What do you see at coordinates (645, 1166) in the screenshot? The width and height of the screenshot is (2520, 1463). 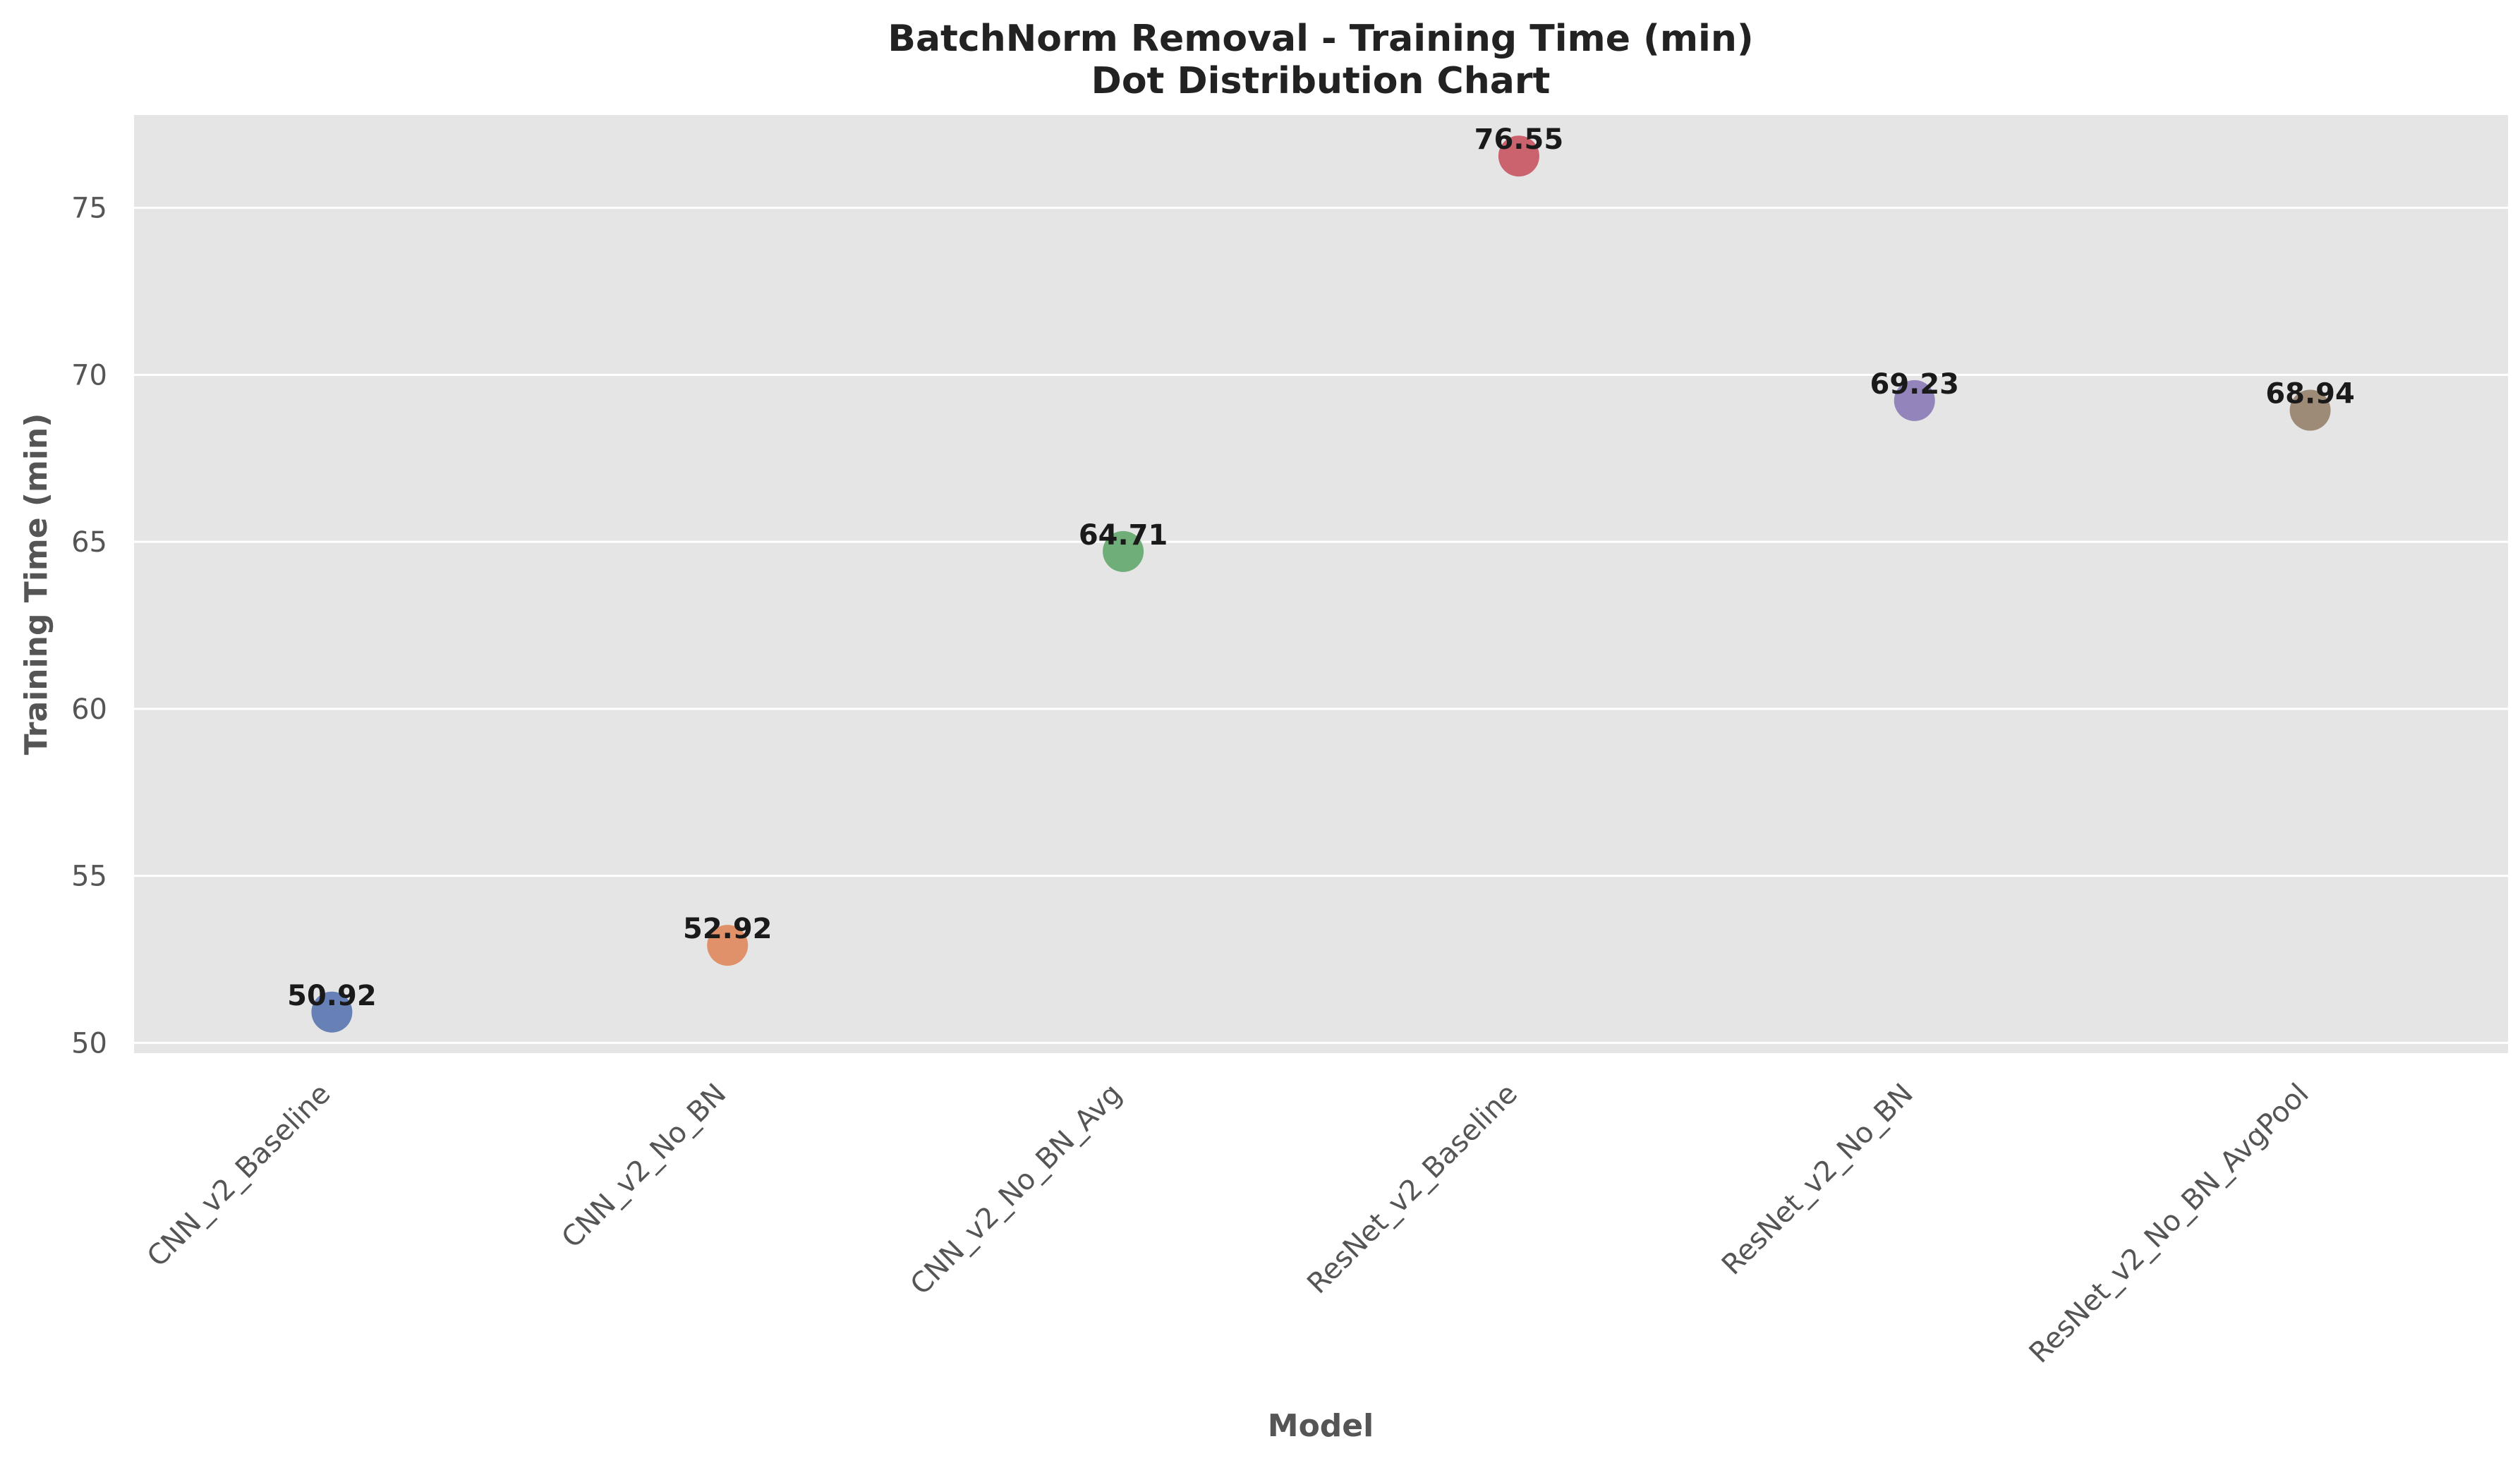 I see `x-tick-label: CNN_v2_No_BN` at bounding box center [645, 1166].